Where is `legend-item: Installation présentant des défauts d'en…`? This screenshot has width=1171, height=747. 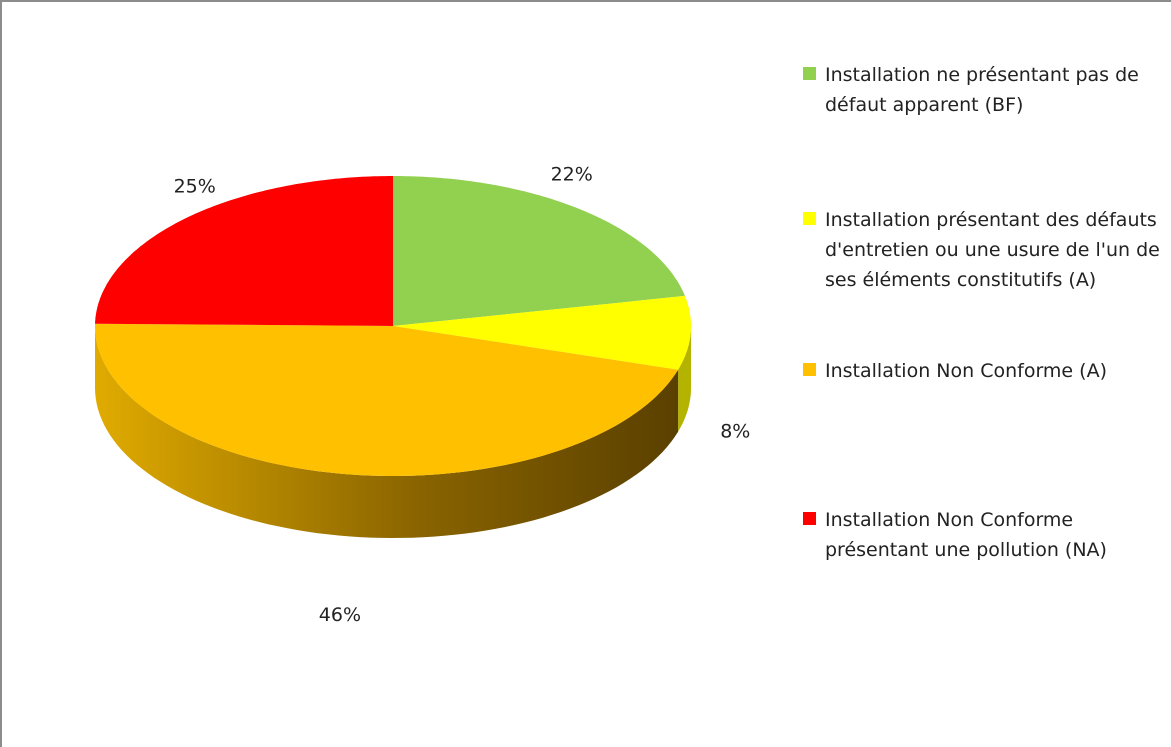 legend-item: Installation présentant des défauts d'en… is located at coordinates (983, 250).